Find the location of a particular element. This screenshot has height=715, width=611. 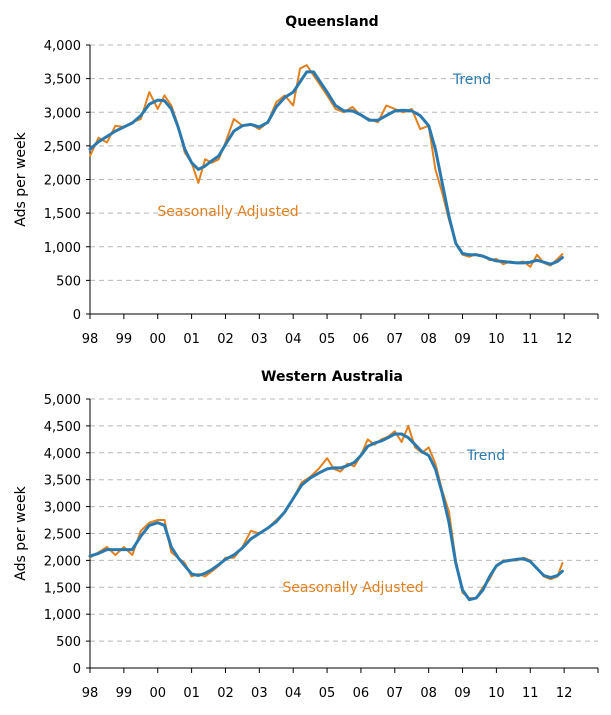

panel-1-x-tick-label: 05 is located at coordinates (327, 339).